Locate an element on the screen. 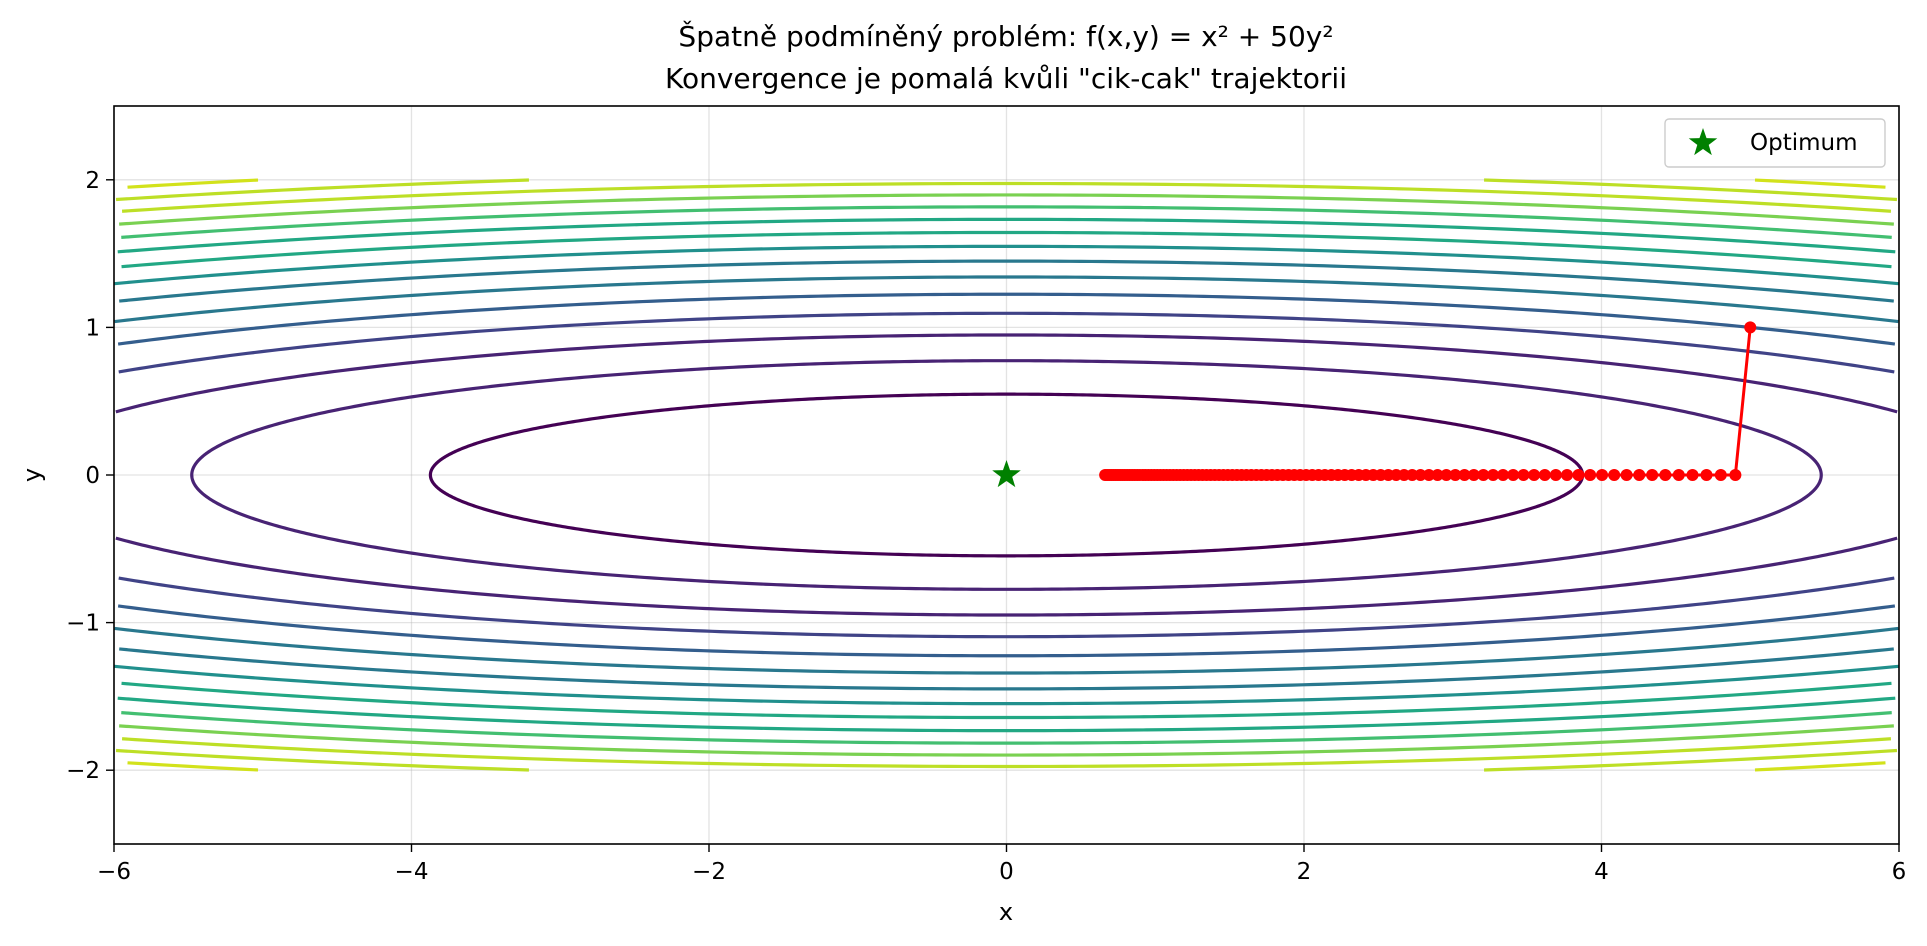  y-tick-label: 0 is located at coordinates (92, 476).